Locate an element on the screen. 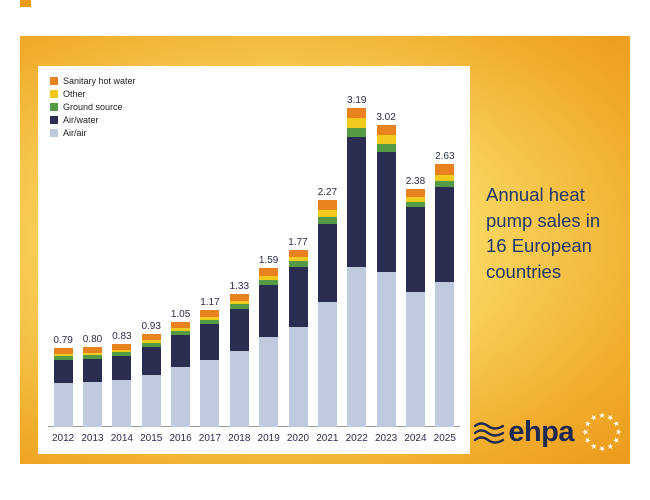  bar-group-2017: 1.17 2017 is located at coordinates (210, 372).